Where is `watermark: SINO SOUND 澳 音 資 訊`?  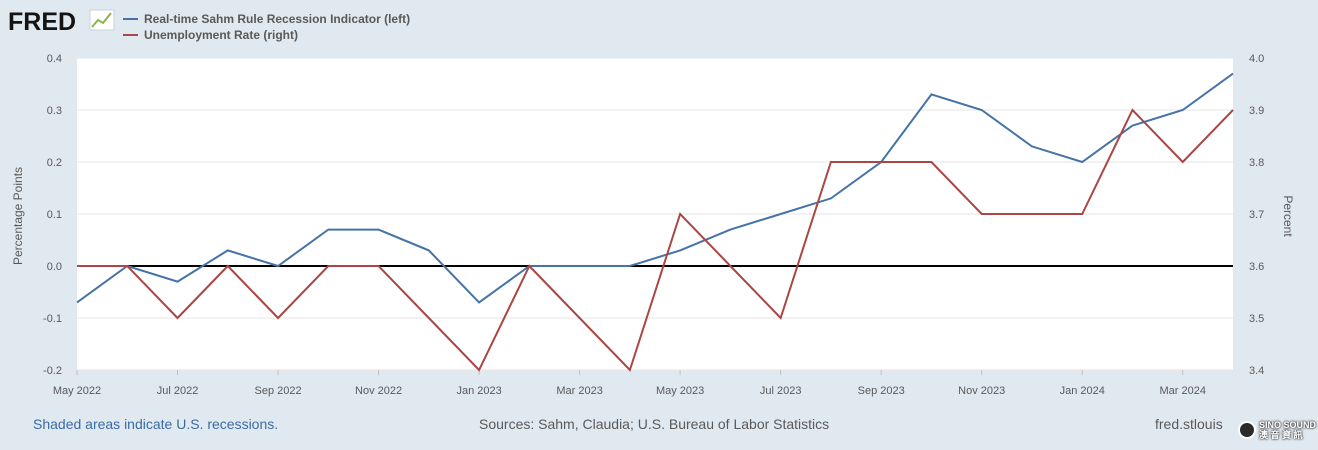 watermark: SINO SOUND 澳 音 資 訊 is located at coordinates (1278, 430).